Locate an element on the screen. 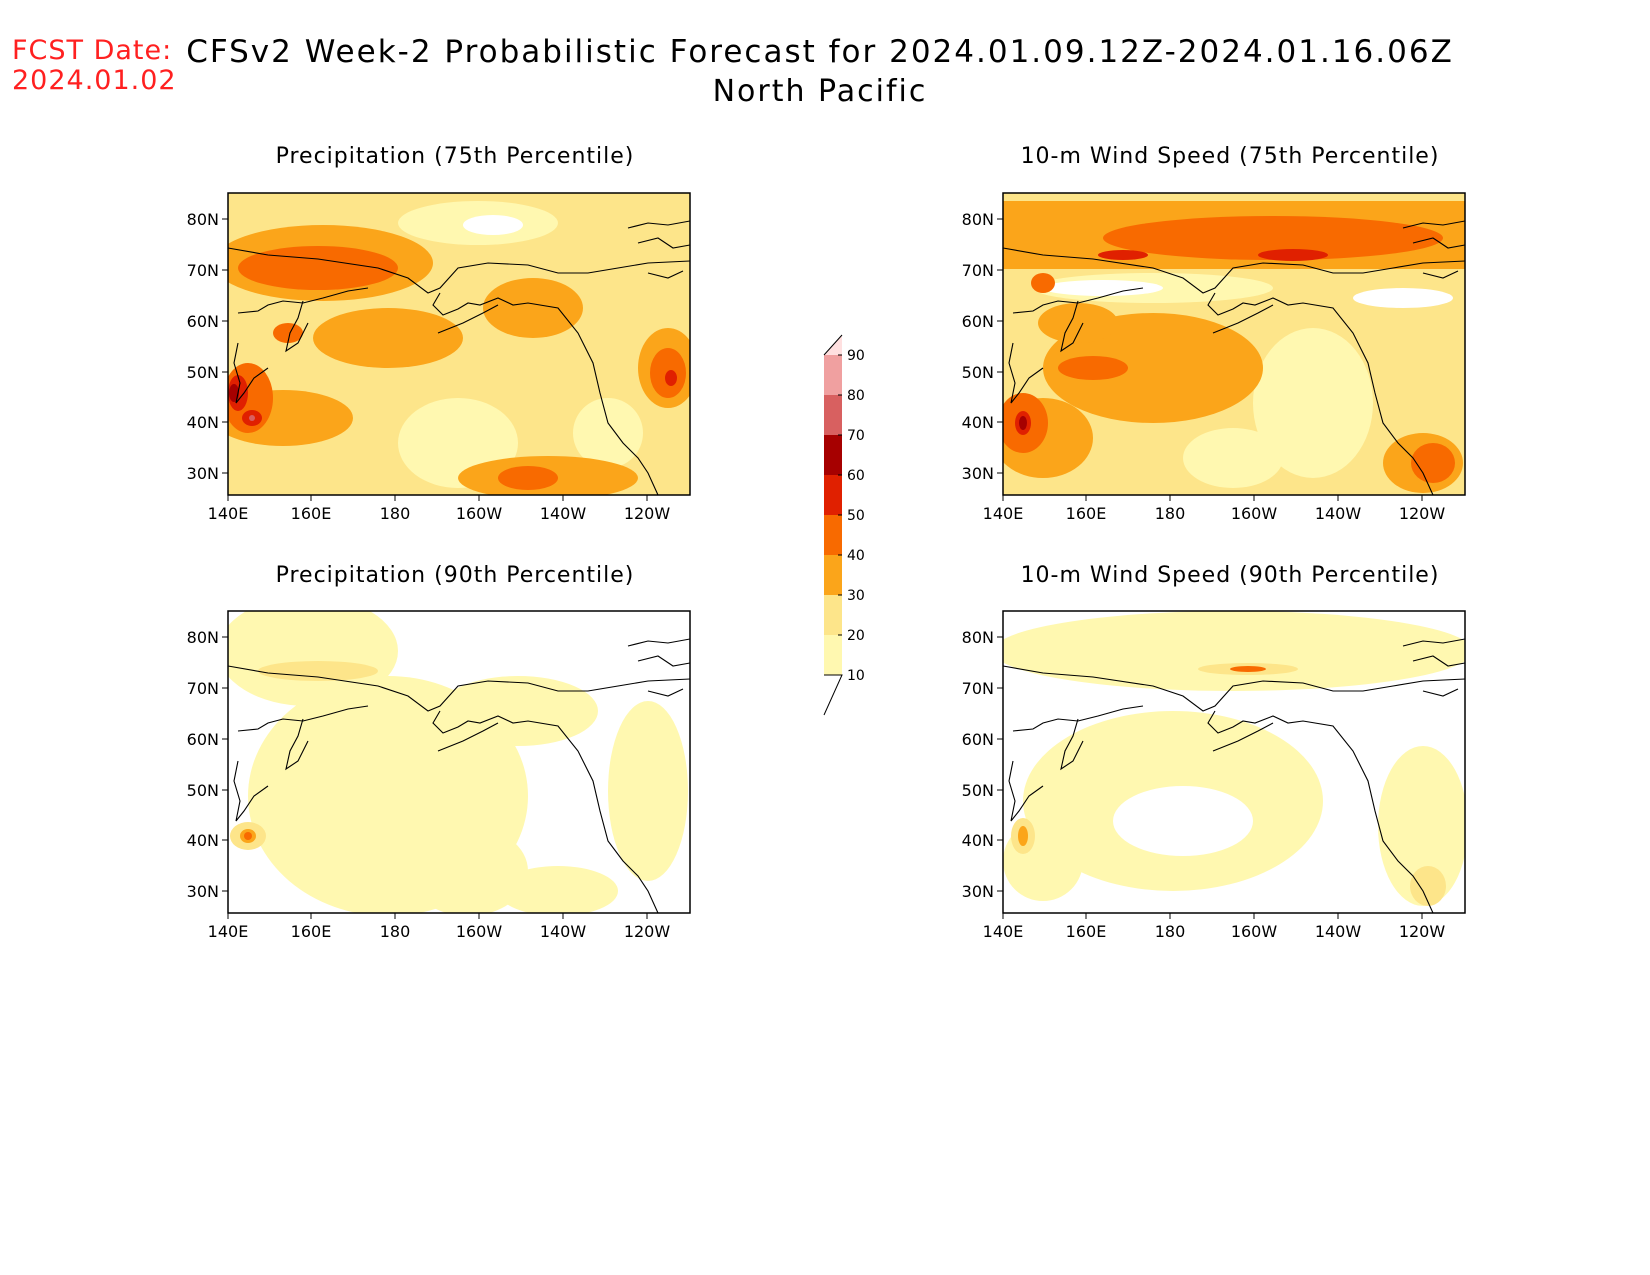 The width and height of the screenshot is (1650, 1275). lat-tick-label: 70N is located at coordinates (978, 270).